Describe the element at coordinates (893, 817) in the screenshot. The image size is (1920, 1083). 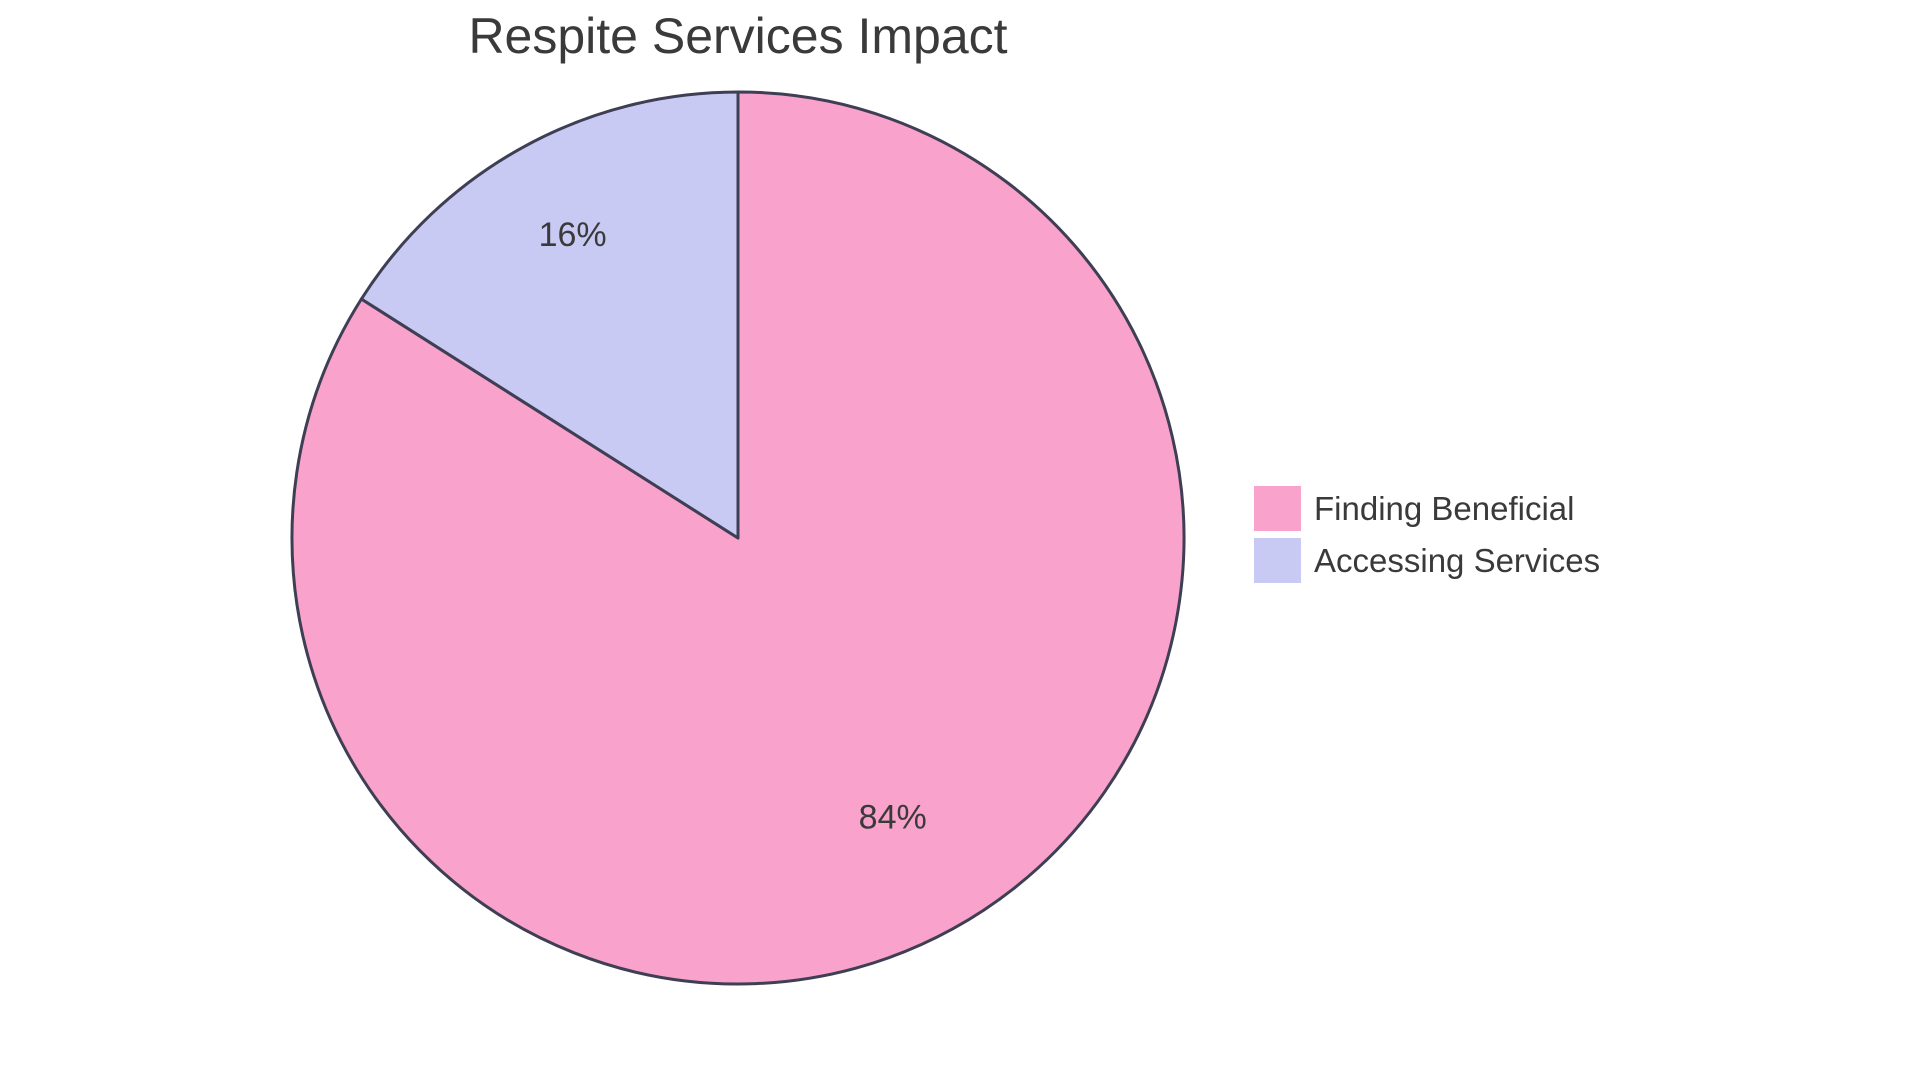
I see `pie-slice-percent-label: 84%` at that location.